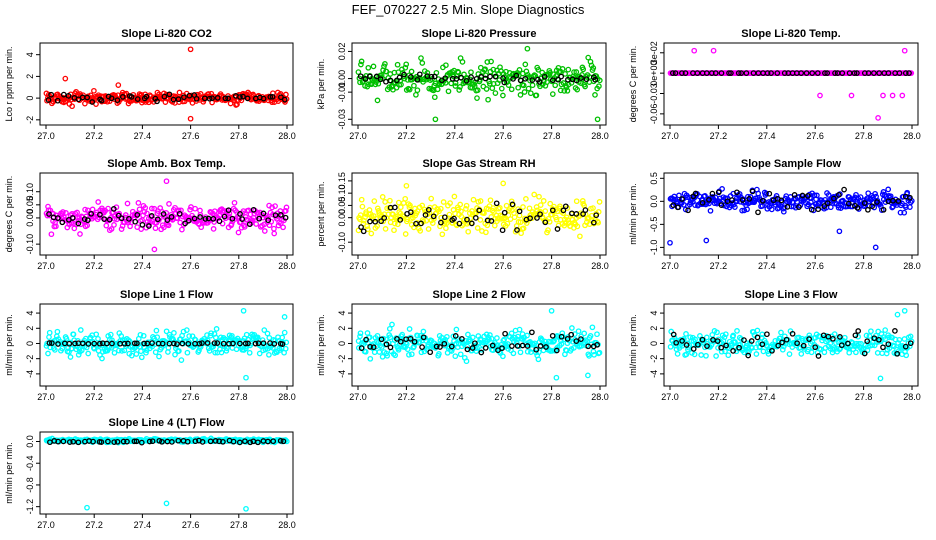 The width and height of the screenshot is (936, 540). I want to click on y-tick-label: -0.4, so click(30, 463).